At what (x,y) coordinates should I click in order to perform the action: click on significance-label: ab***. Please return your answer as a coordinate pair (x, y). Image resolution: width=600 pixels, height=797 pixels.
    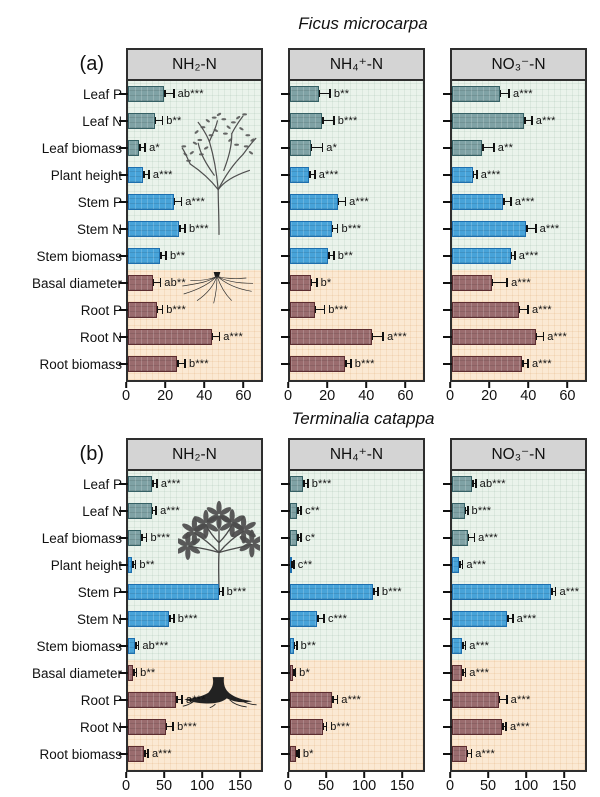
    Looking at the image, I should click on (155, 646).